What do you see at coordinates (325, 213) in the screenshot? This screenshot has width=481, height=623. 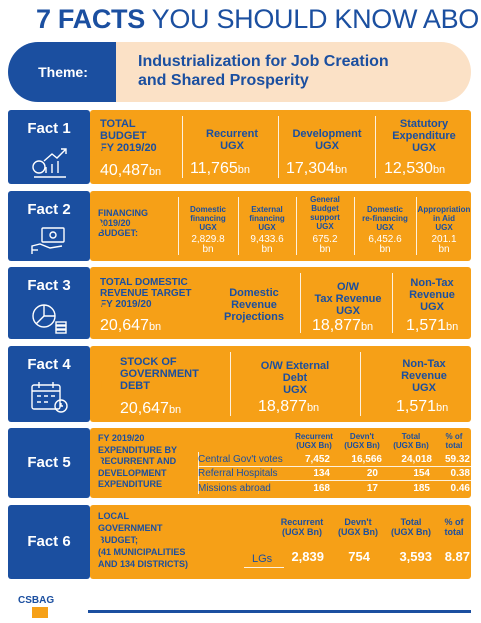 I see `fact-2-col-3-head: General Budget support UGX` at bounding box center [325, 213].